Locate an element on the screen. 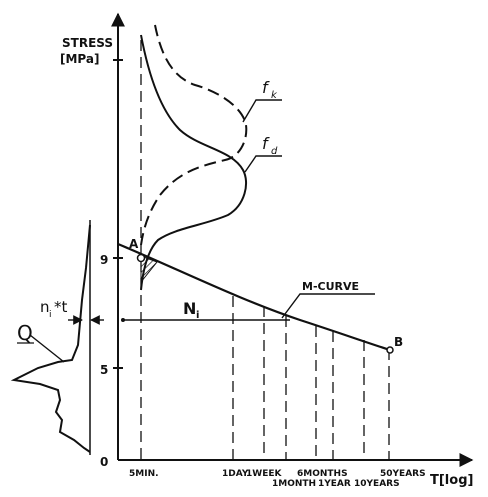 This screenshot has height=497, width=488. fd-subscript: d is located at coordinates (274, 151).